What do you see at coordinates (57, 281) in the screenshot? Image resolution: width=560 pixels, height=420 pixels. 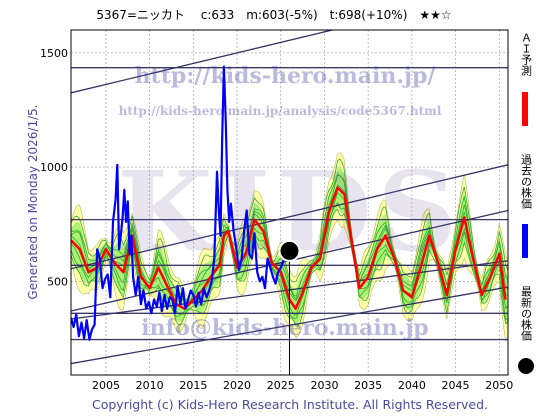 I see `y-tick-label: 500` at bounding box center [57, 281].